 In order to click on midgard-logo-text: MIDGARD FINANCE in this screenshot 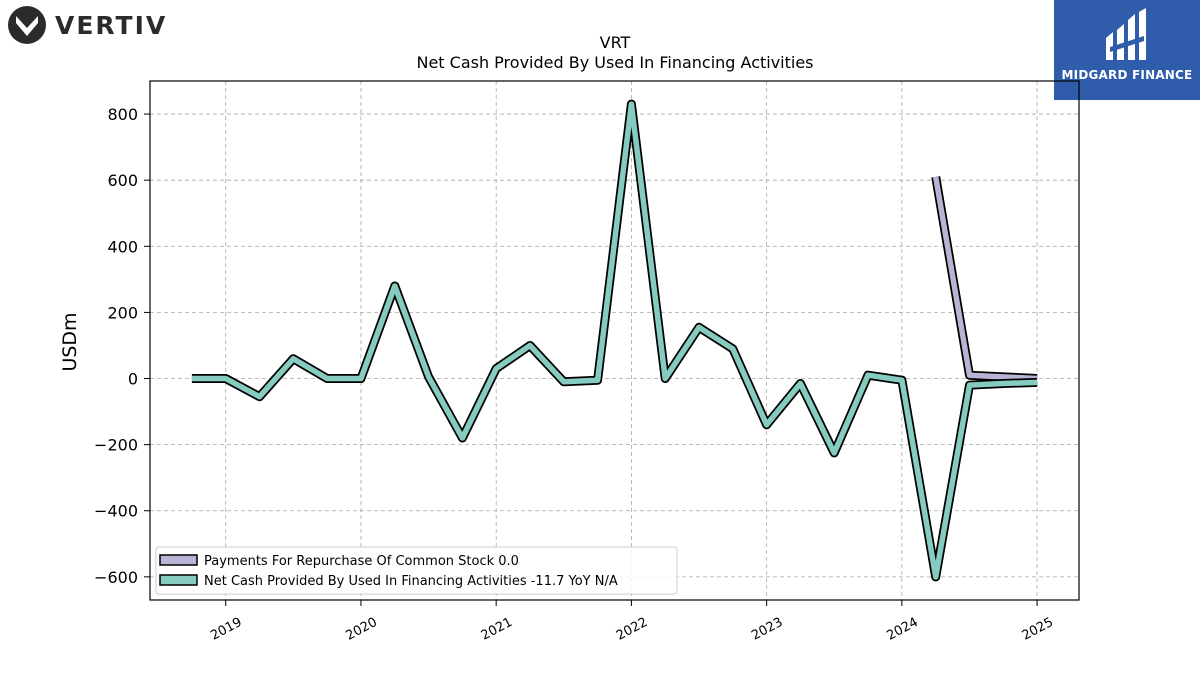, I will do `click(1127, 75)`.